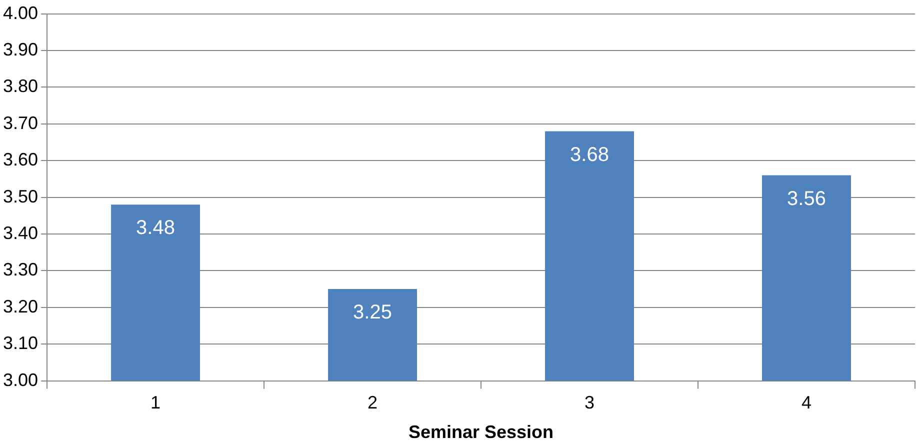 This screenshot has width=917, height=448. I want to click on y-tick-label: 3.40, so click(20, 232).